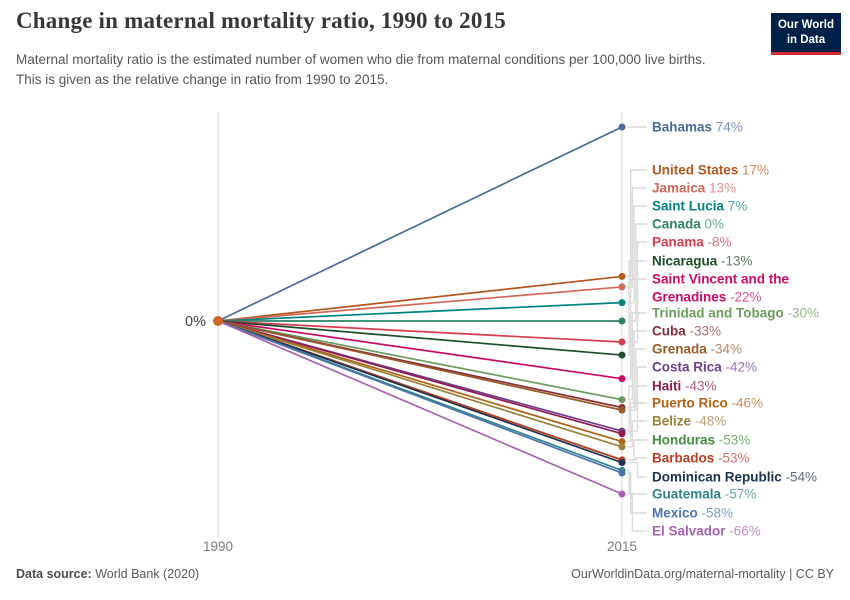 Image resolution: width=850 pixels, height=600 pixels. Describe the element at coordinates (689, 421) in the screenshot. I see `series-label-belize: Belize -48%` at that location.